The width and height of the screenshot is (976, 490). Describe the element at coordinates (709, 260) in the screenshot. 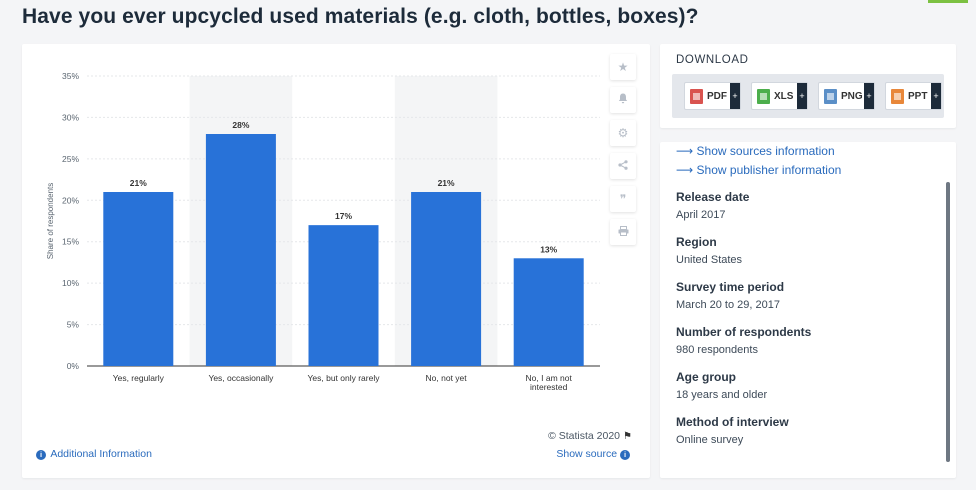

I see `region-value: United States` at that location.